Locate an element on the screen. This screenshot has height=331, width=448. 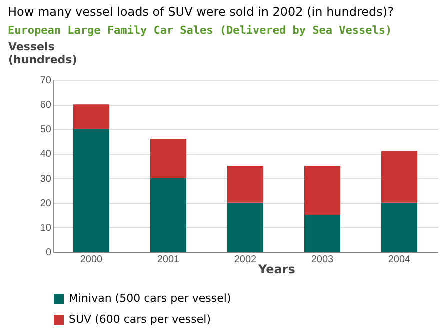
legend-label: Minivan (500 cars per vessel) is located at coordinates (150, 298).